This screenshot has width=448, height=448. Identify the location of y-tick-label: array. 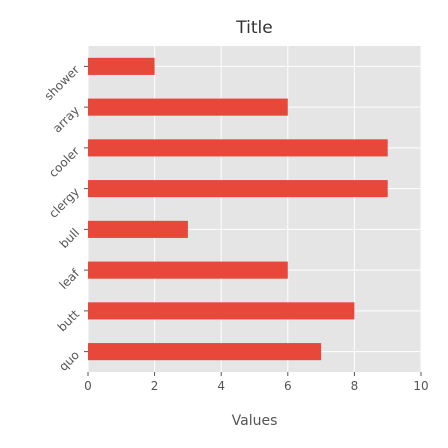
(66, 119).